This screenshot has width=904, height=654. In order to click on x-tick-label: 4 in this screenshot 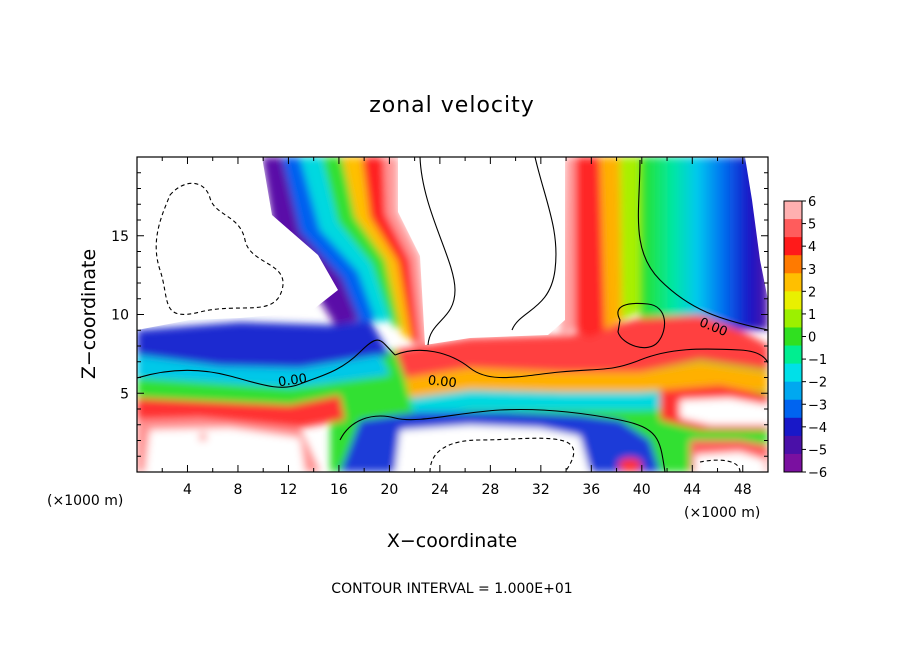, I will do `click(187, 490)`.